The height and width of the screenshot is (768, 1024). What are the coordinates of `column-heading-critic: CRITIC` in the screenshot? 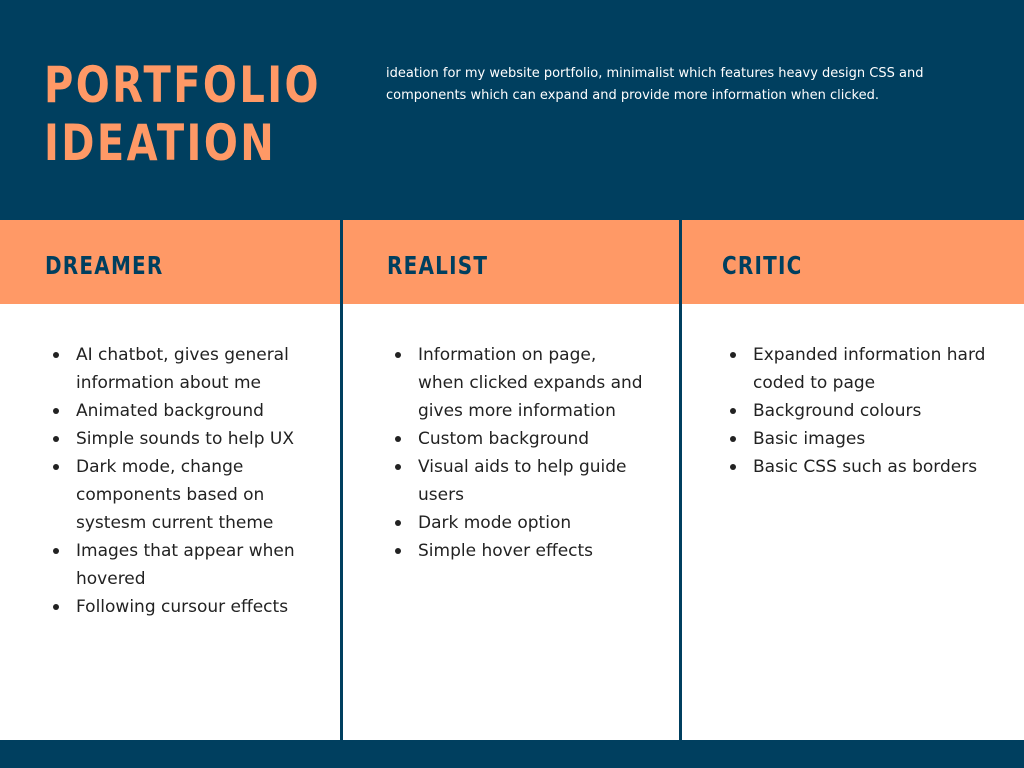 It's located at (762, 265).